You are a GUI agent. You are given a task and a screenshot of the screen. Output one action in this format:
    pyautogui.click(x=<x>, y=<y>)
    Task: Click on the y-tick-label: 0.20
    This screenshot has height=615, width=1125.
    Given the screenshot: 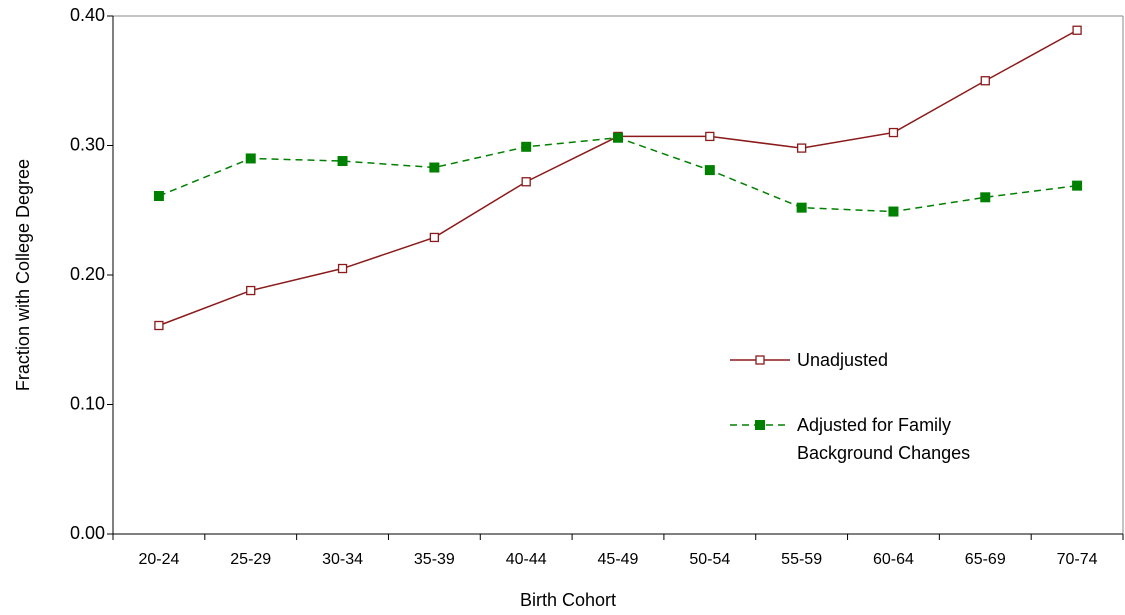 What is the action you would take?
    pyautogui.click(x=87, y=274)
    